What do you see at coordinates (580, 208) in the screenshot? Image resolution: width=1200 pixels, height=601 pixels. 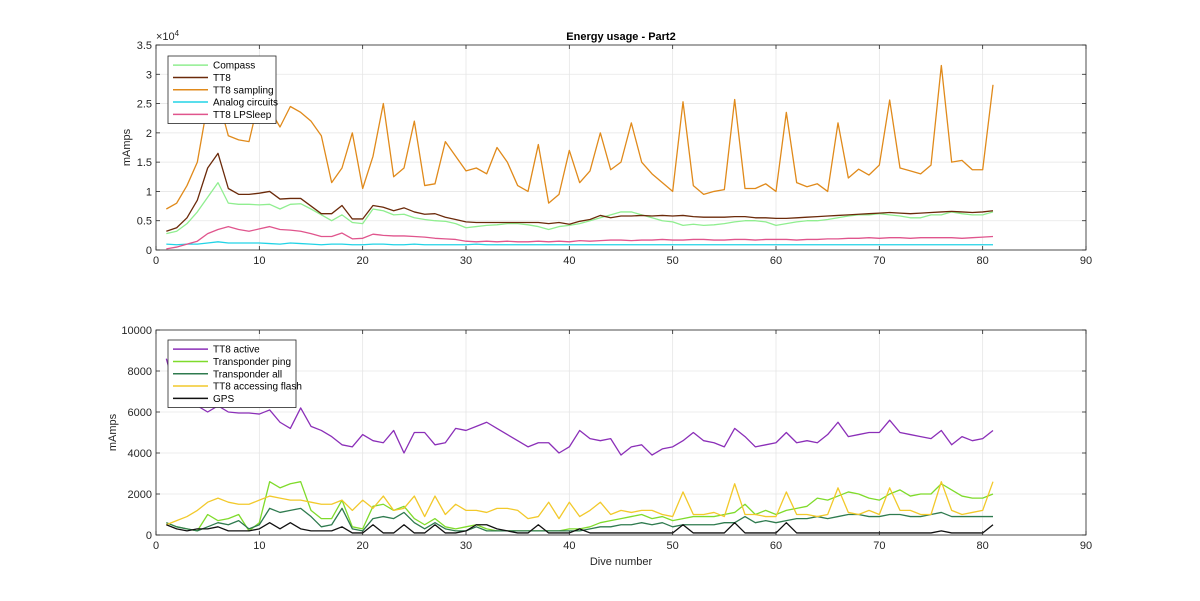 I see `top-series-compass` at bounding box center [580, 208].